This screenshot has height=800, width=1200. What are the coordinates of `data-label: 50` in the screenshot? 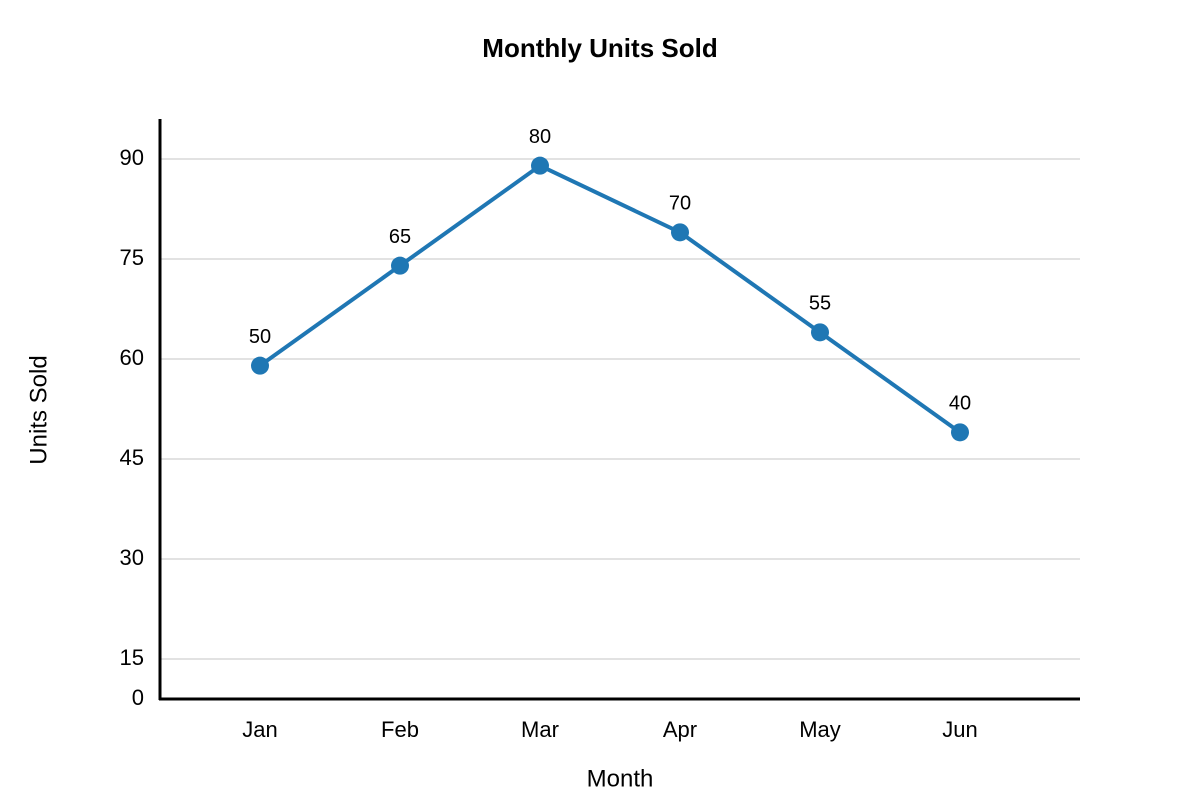 It's located at (260, 337).